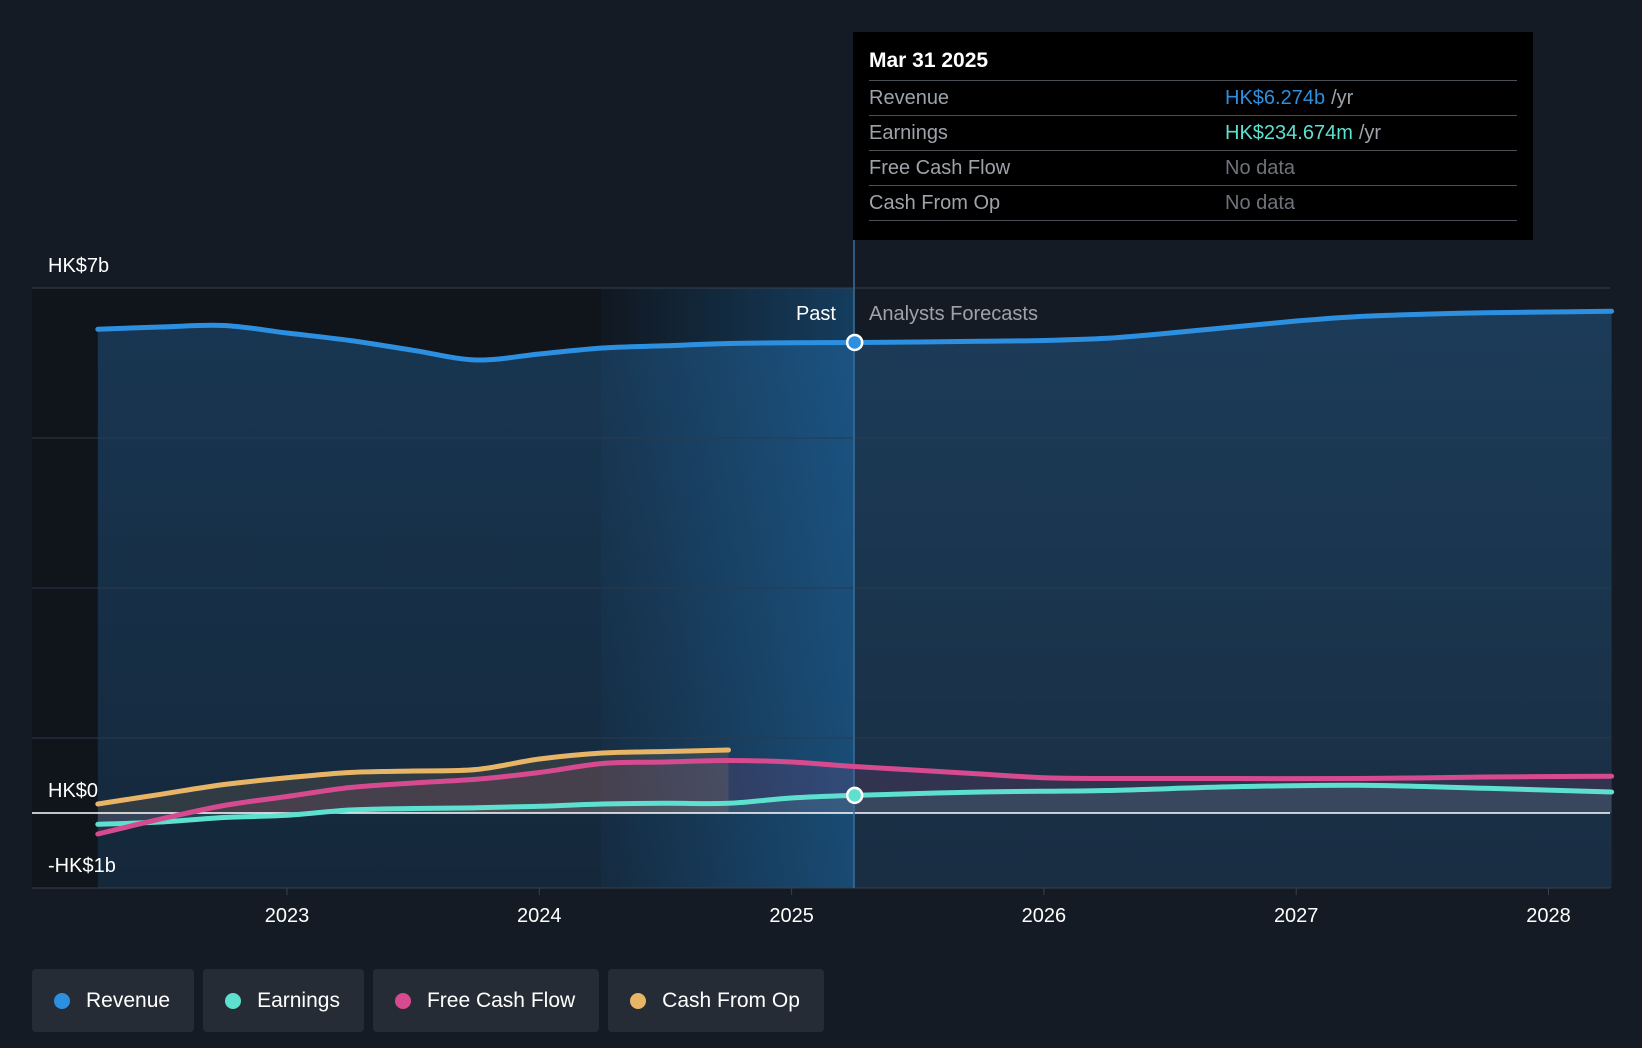 This screenshot has width=1642, height=1048. Describe the element at coordinates (935, 203) in the screenshot. I see `tooltip-row-name: Cash From Op` at that location.